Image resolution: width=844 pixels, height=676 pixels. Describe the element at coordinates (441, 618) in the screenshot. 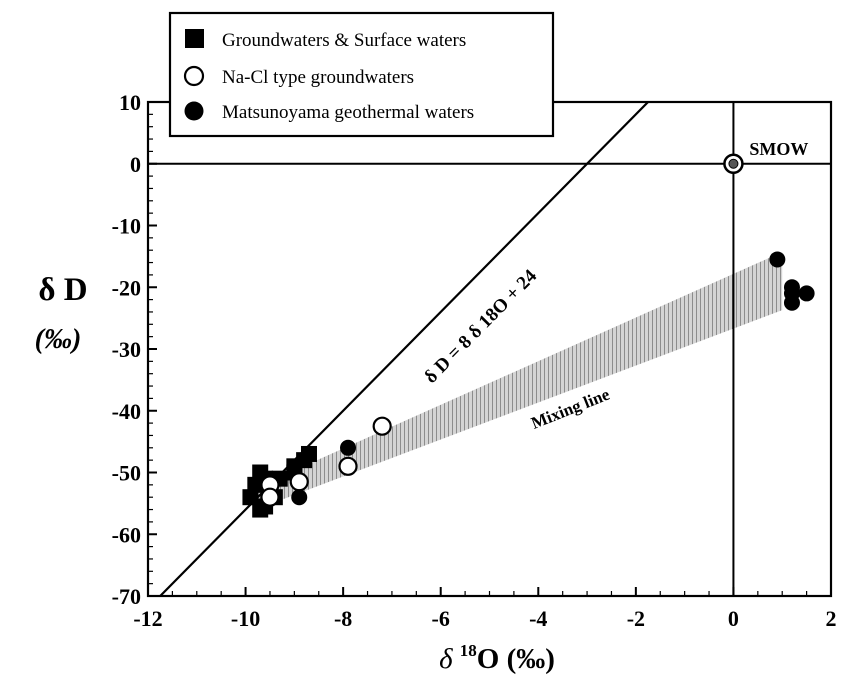

I see `x-tick-label: -6` at that location.